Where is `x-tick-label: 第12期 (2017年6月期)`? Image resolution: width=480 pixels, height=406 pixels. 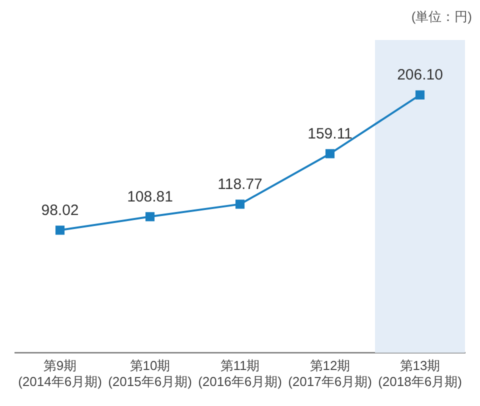 x-tick-label: 第12期 (2017年6月期) is located at coordinates (330, 373).